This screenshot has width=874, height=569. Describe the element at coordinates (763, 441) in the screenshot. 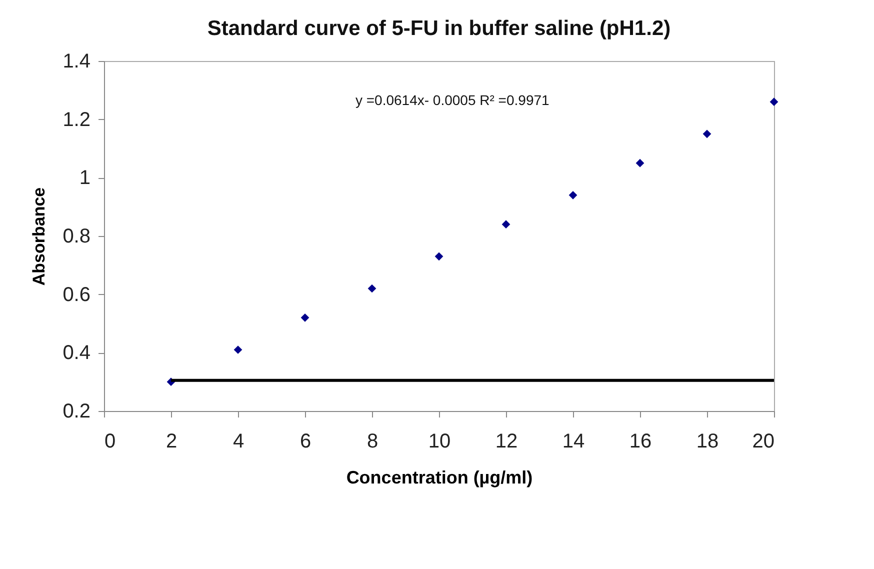

I see `x-tick-label: 20` at that location.